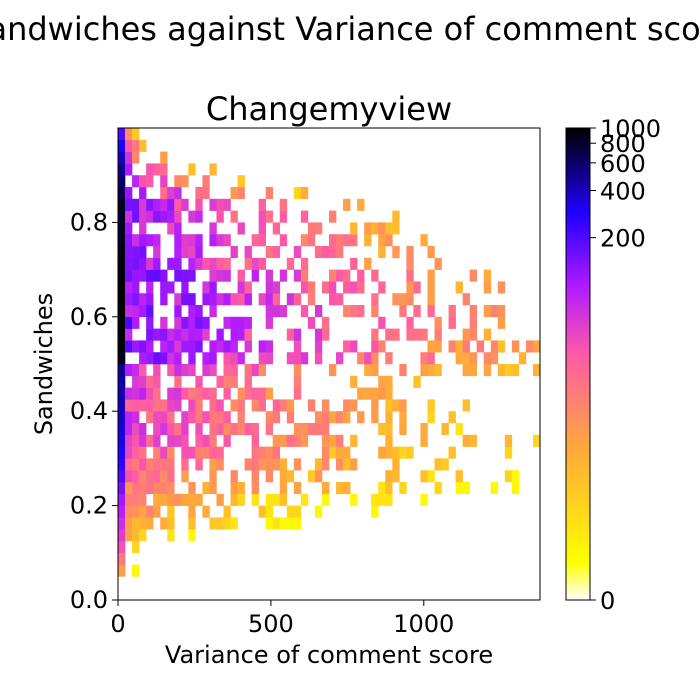 This screenshot has width=700, height=700. Describe the element at coordinates (117, 624) in the screenshot. I see `x-tick-label: 0` at that location.